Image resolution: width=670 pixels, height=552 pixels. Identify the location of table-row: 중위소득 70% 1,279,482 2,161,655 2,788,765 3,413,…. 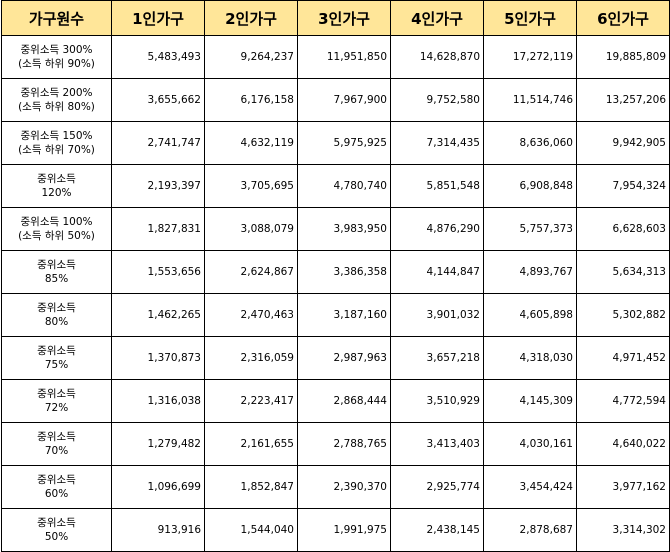
(335, 444).